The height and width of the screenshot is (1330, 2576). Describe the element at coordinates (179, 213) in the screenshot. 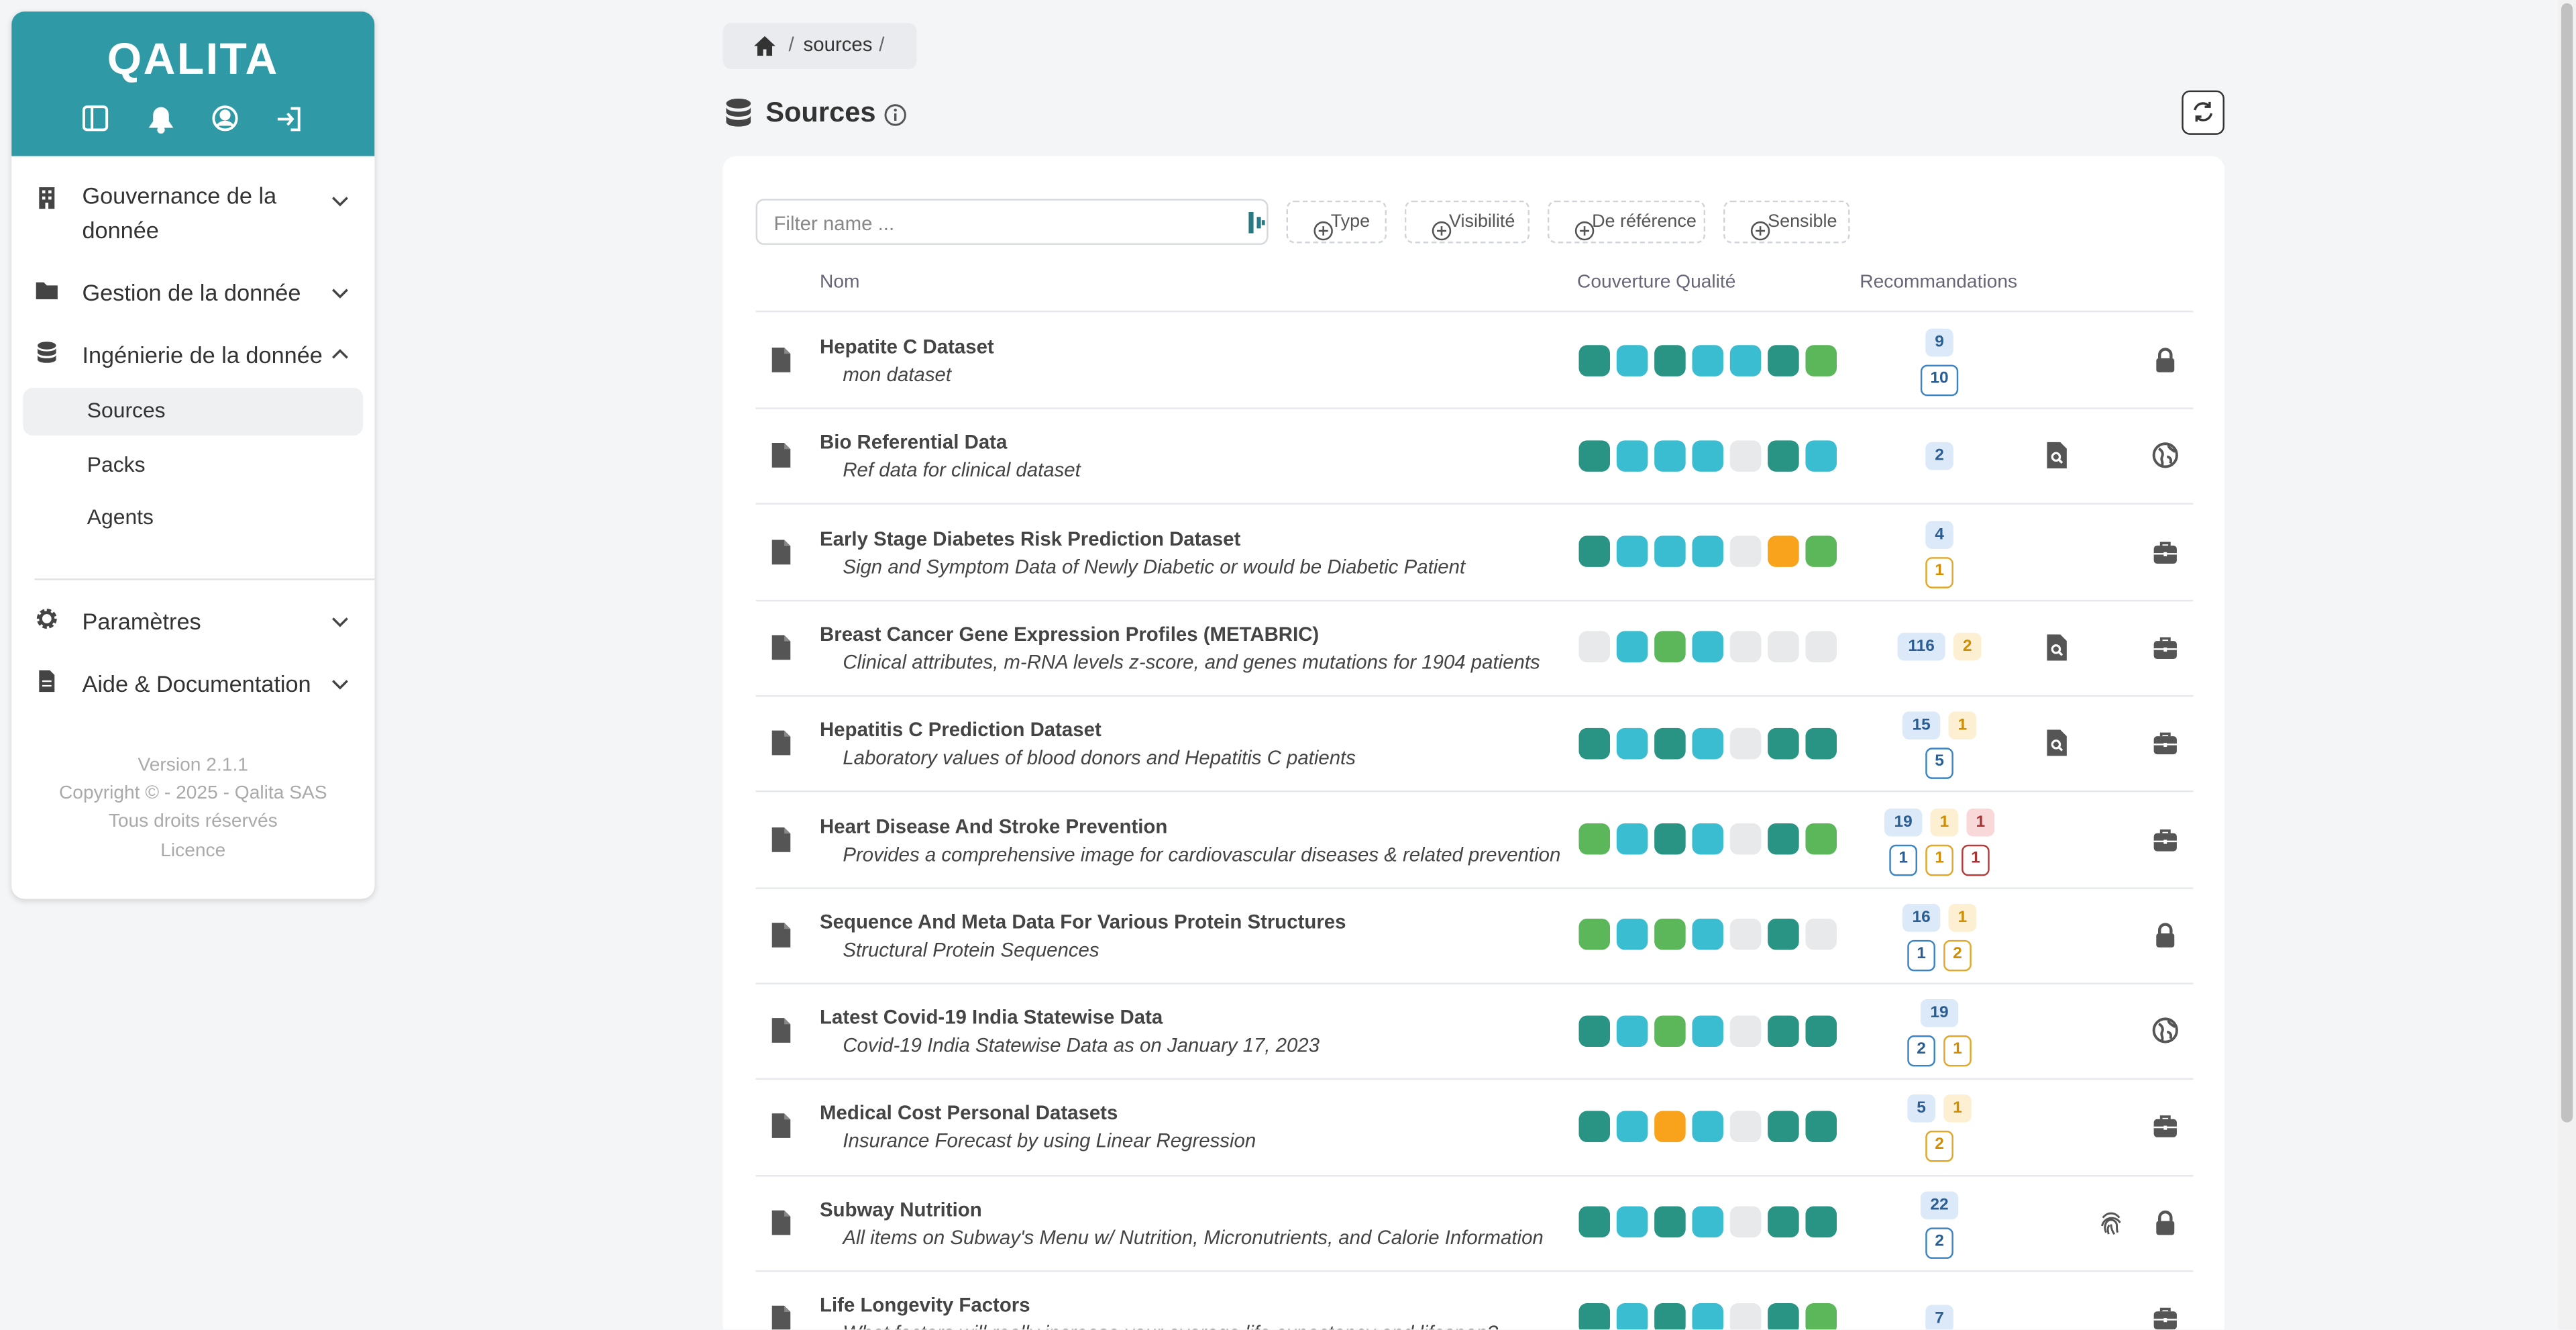

I see `menu-item: Gouvernance de la donnée` at that location.